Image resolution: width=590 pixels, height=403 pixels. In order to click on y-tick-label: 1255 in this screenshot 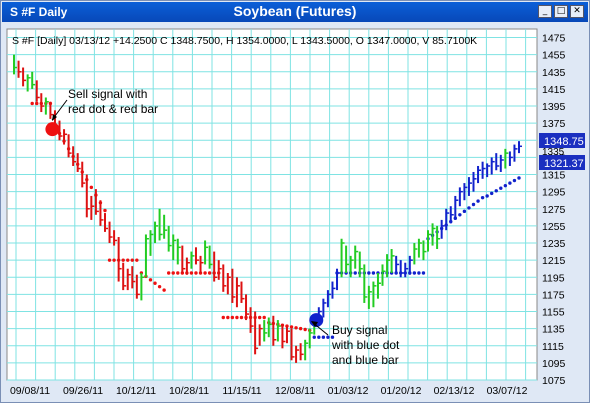, I will do `click(554, 227)`.